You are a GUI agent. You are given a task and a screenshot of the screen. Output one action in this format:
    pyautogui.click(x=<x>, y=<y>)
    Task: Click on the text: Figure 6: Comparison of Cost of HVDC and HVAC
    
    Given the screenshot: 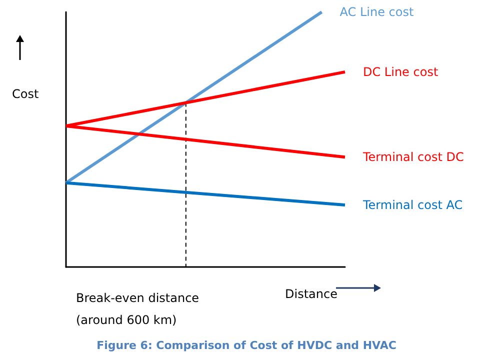 What is the action you would take?
    pyautogui.click(x=246, y=345)
    